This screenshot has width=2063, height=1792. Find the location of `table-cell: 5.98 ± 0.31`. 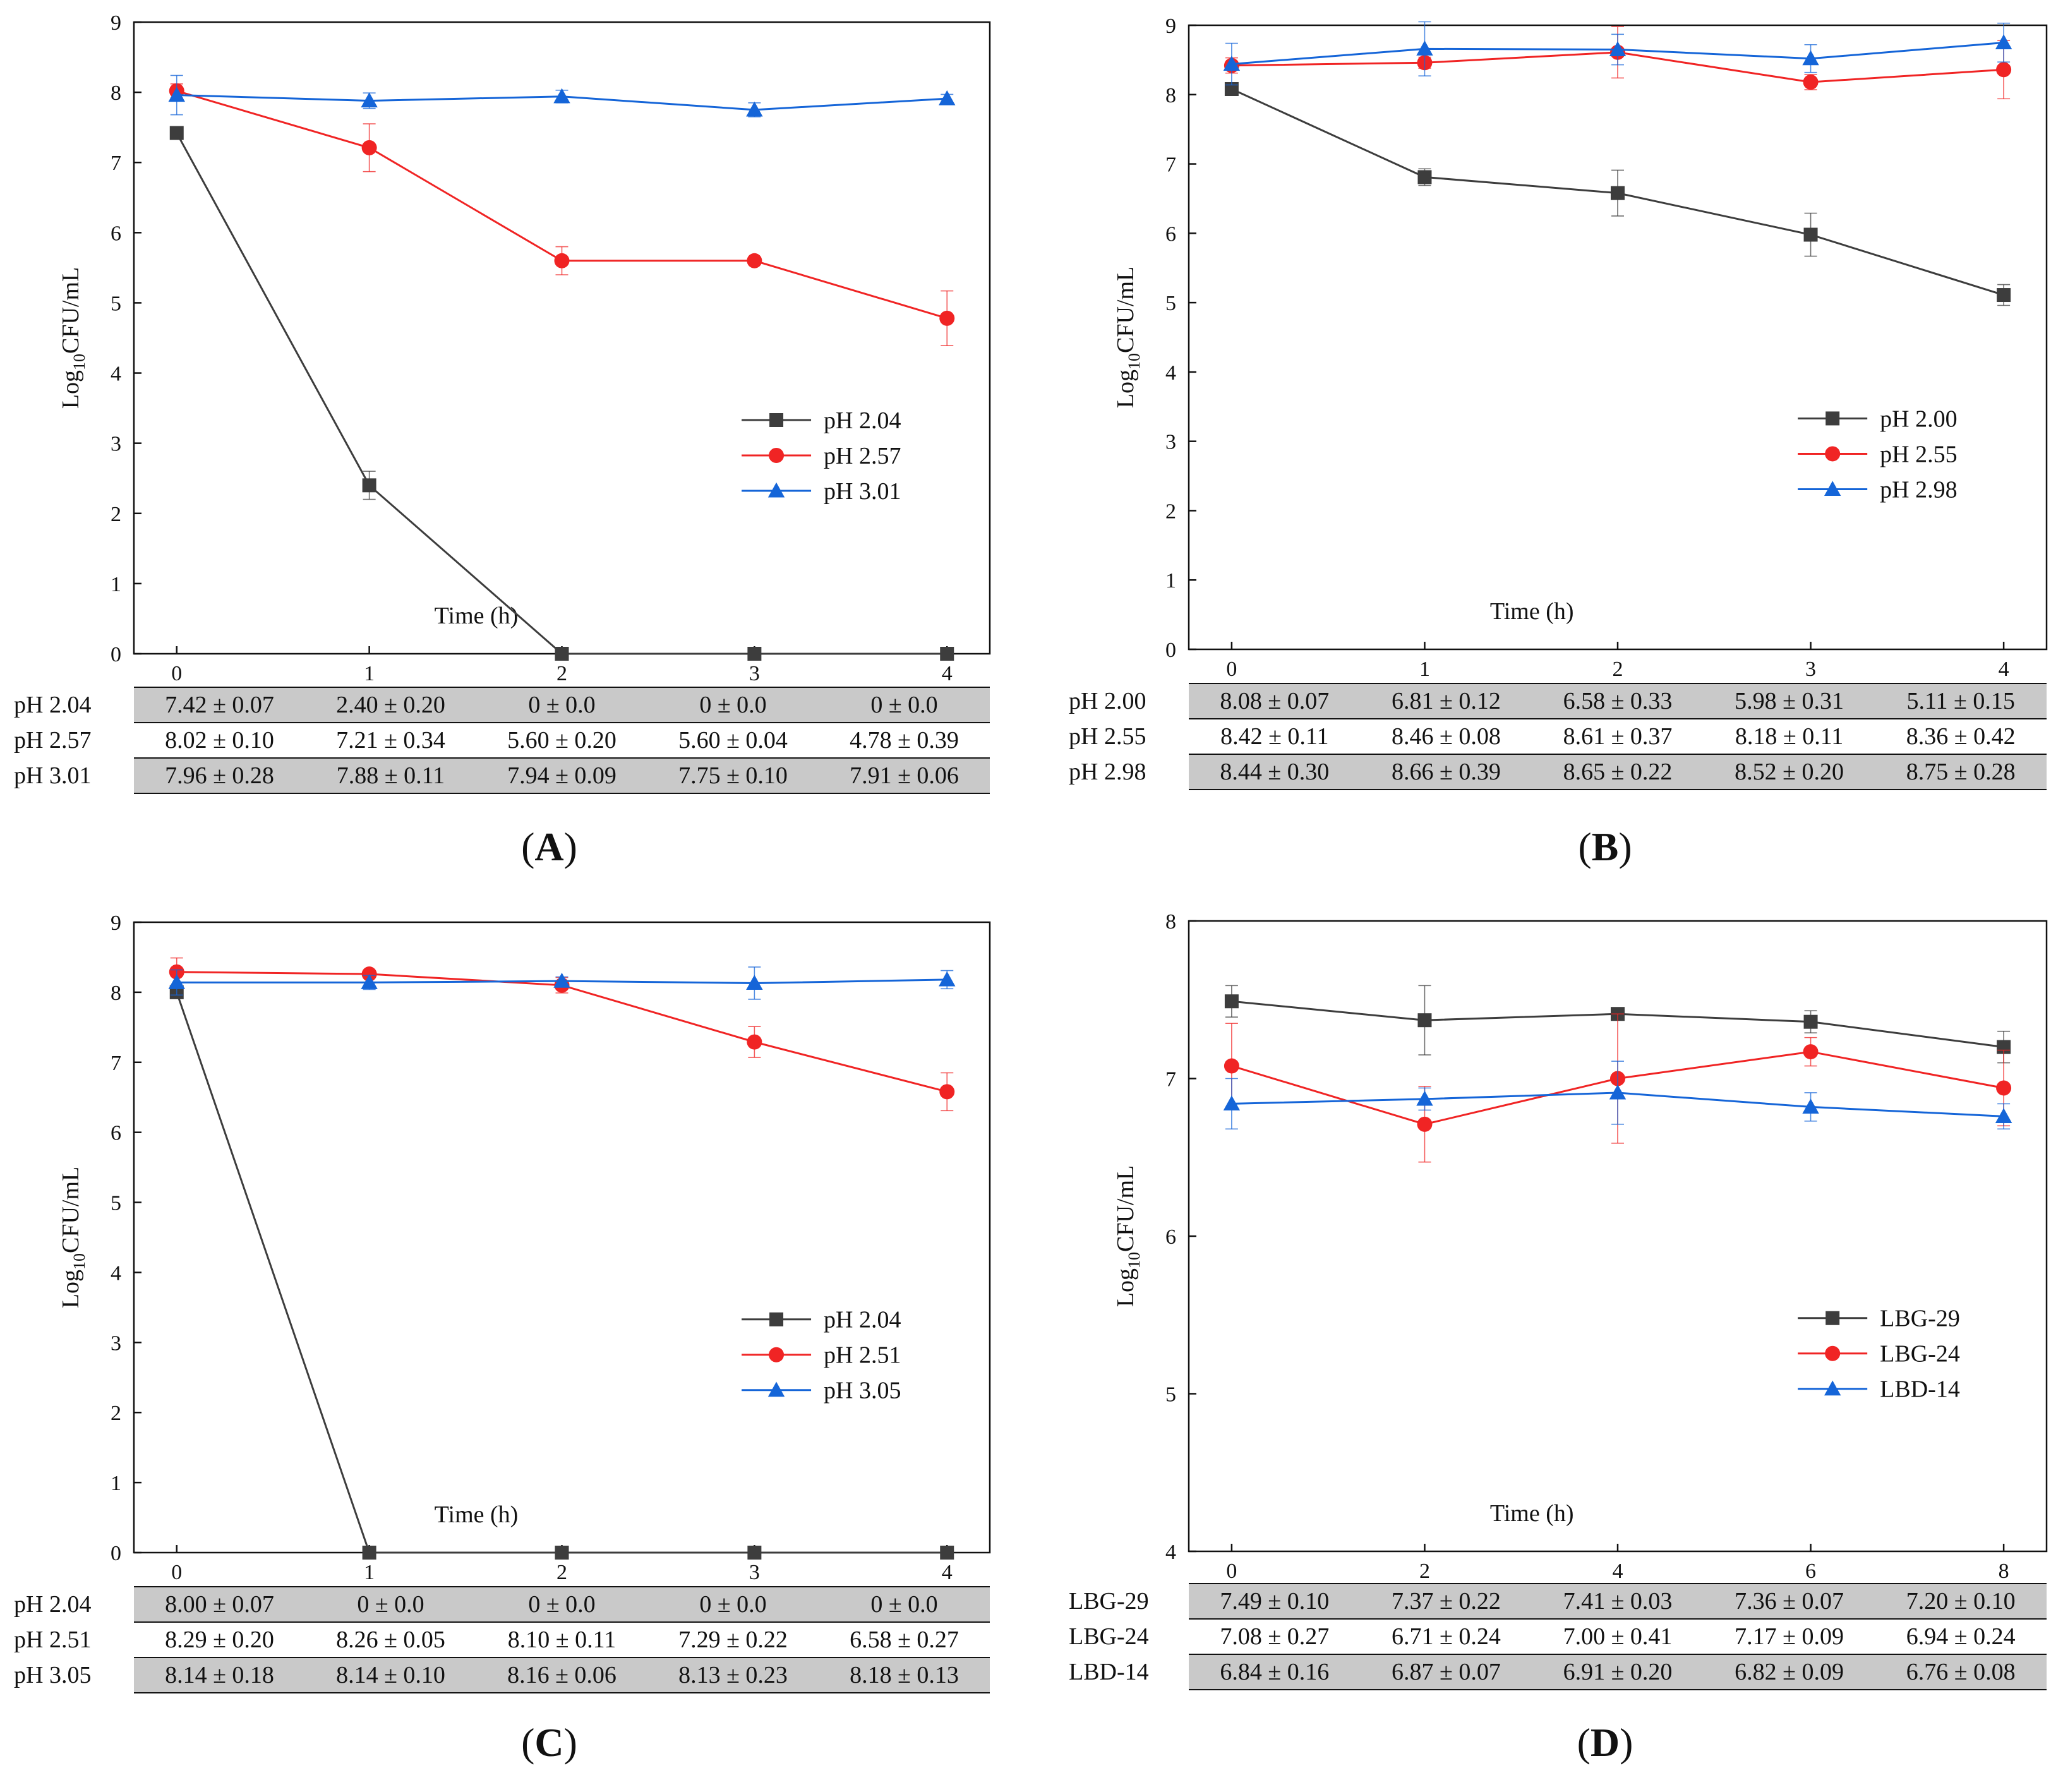

table-cell: 5.98 ± 0.31 is located at coordinates (1789, 701).